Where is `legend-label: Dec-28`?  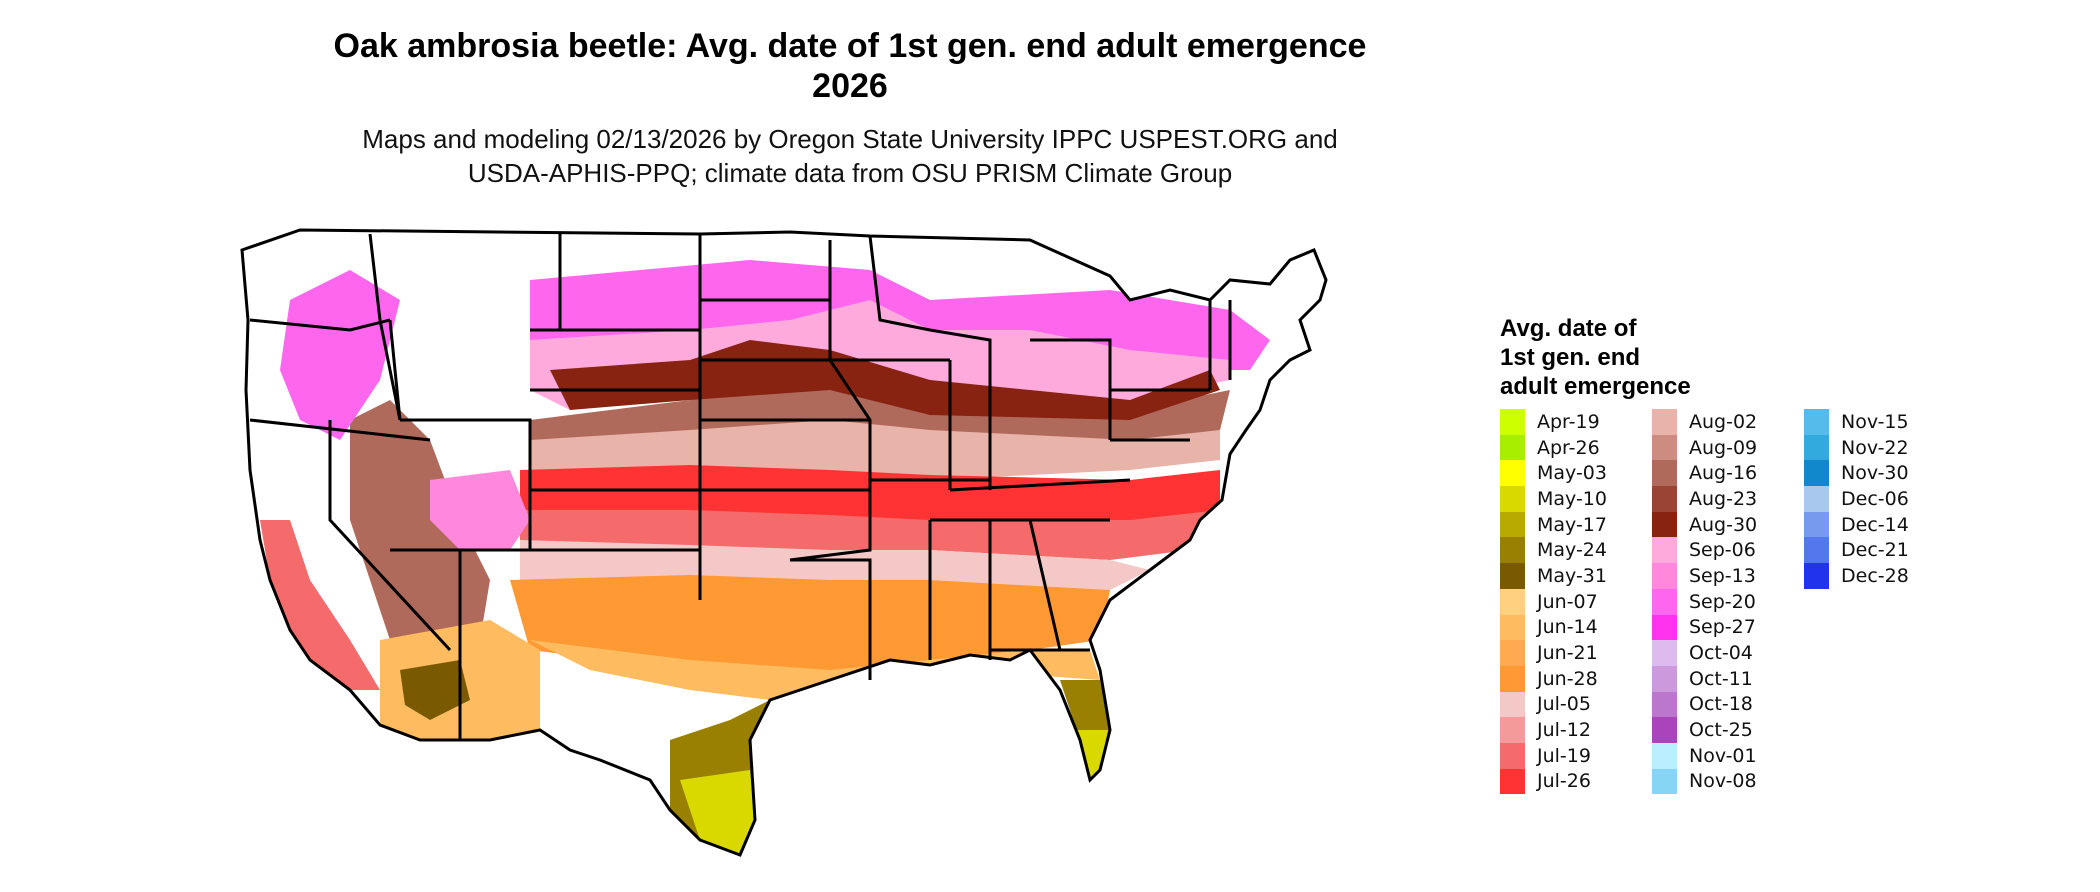 legend-label: Dec-28 is located at coordinates (1875, 575).